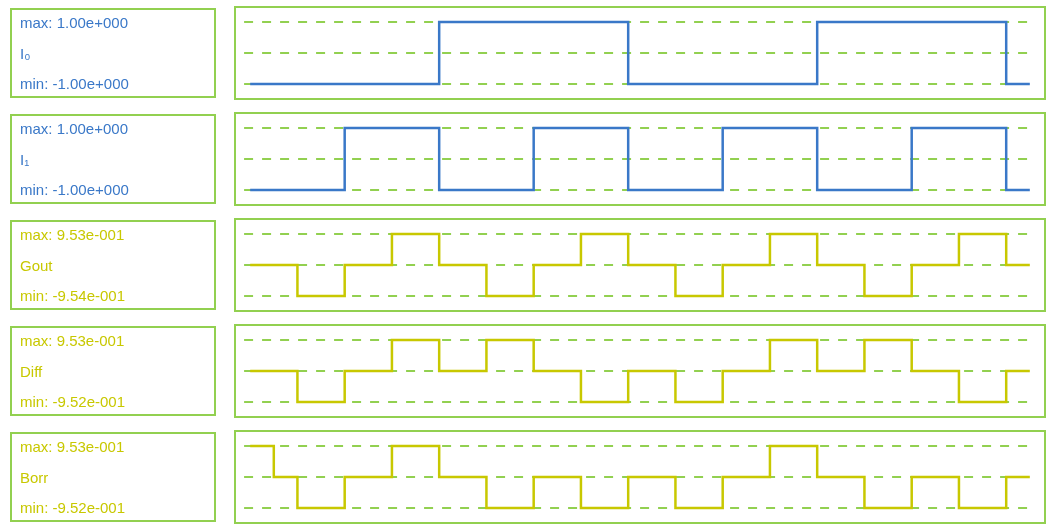  Describe the element at coordinates (34, 477) in the screenshot. I see `text: Borr` at that location.